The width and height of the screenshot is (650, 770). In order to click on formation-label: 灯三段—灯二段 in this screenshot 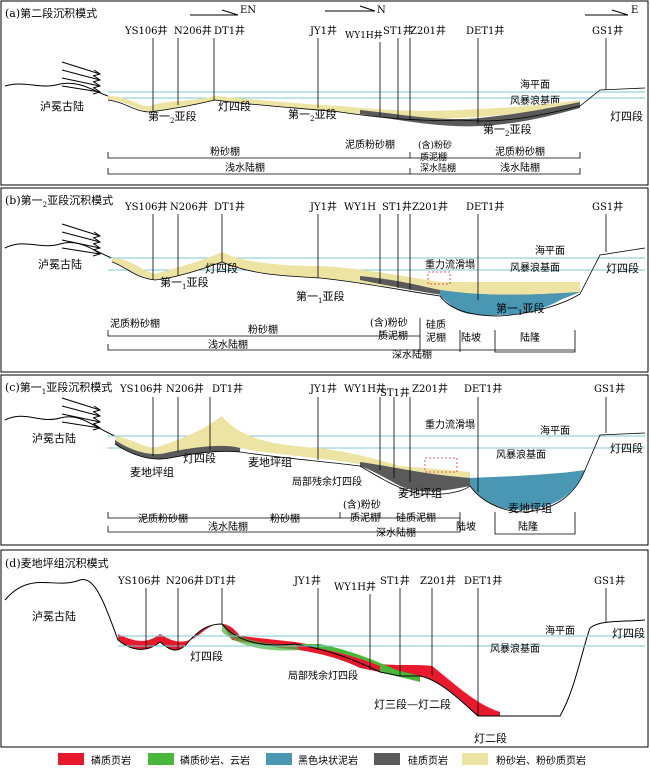, I will do `click(412, 704)`.